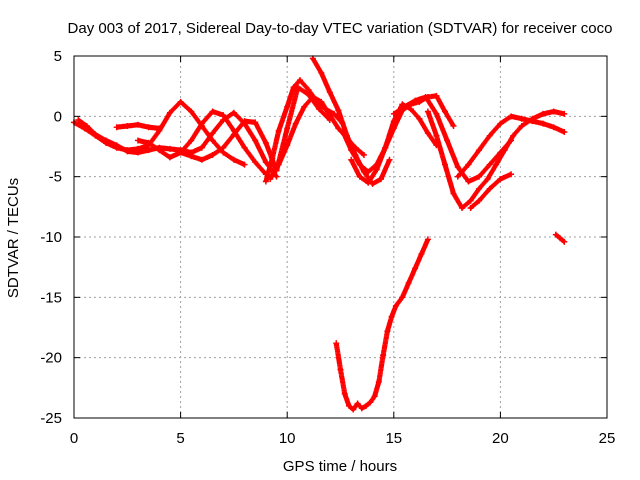  Describe the element at coordinates (393, 438) in the screenshot. I see `x-tick-label: 15` at that location.